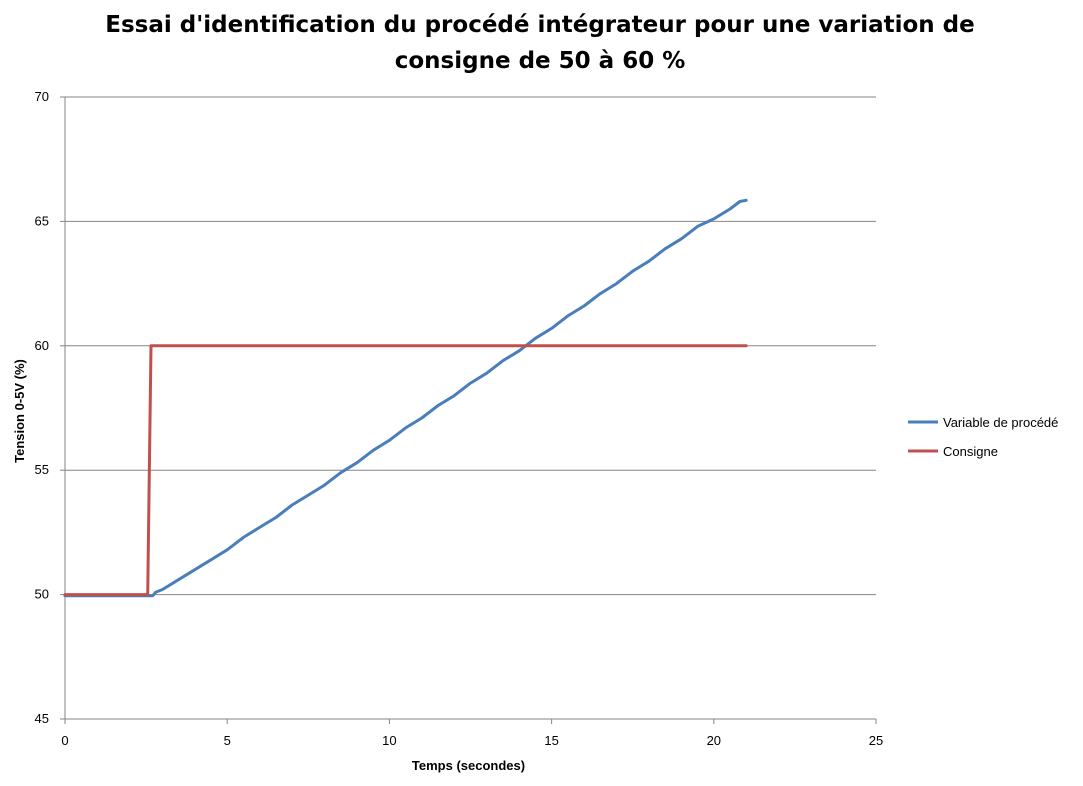 Image resolution: width=1083 pixels, height=786 pixels. I want to click on y-axis-label: Tension 0-5V (%), so click(19, 411).